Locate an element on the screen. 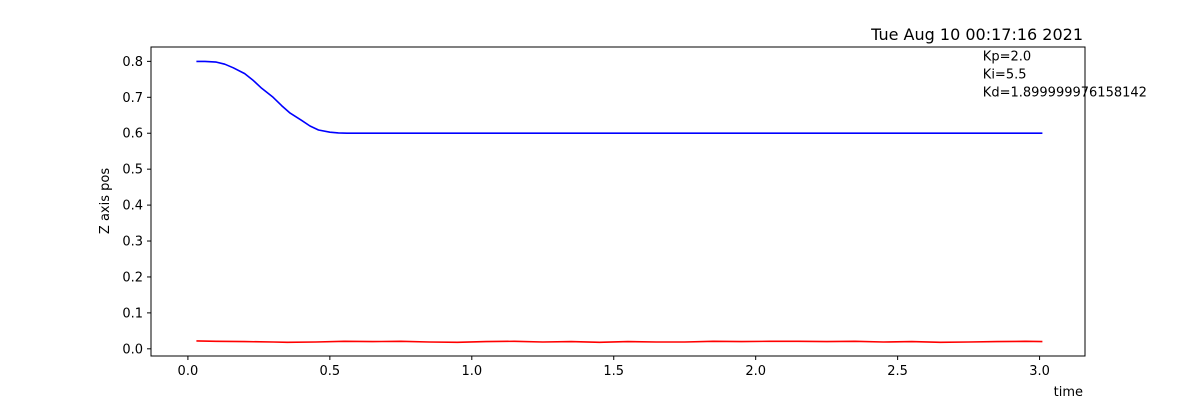  y-tick-label: 0.5 is located at coordinates (132, 170).